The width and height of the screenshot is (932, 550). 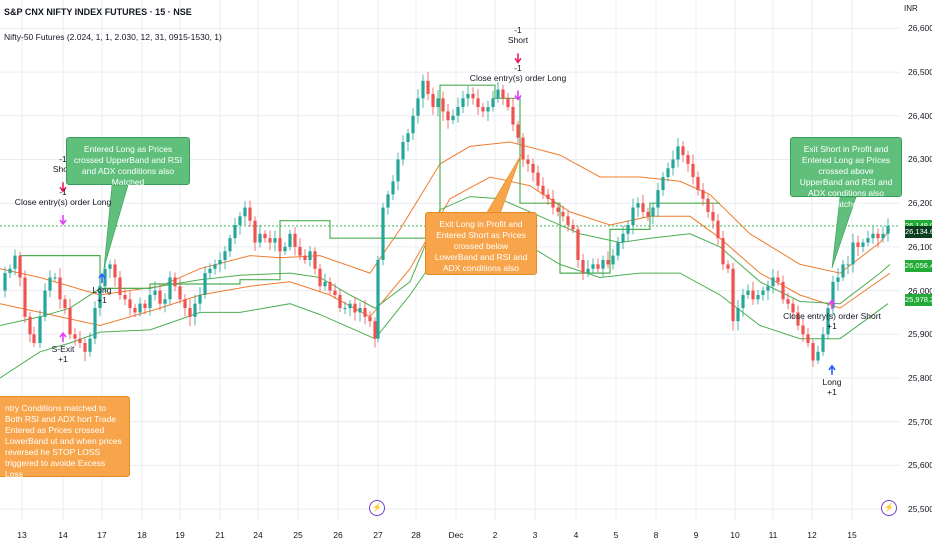 I want to click on x-tick-label: 26, so click(x=338, y=535).